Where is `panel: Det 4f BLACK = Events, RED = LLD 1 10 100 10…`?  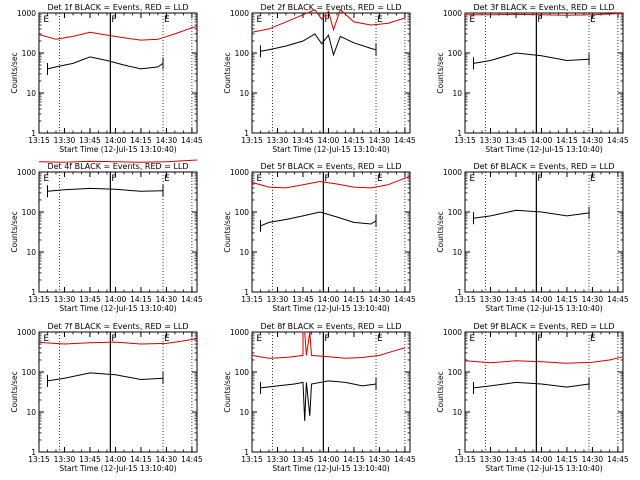 panel: Det 4f BLACK = Events, RED = LLD 1 10 100 10… is located at coordinates (106, 236).